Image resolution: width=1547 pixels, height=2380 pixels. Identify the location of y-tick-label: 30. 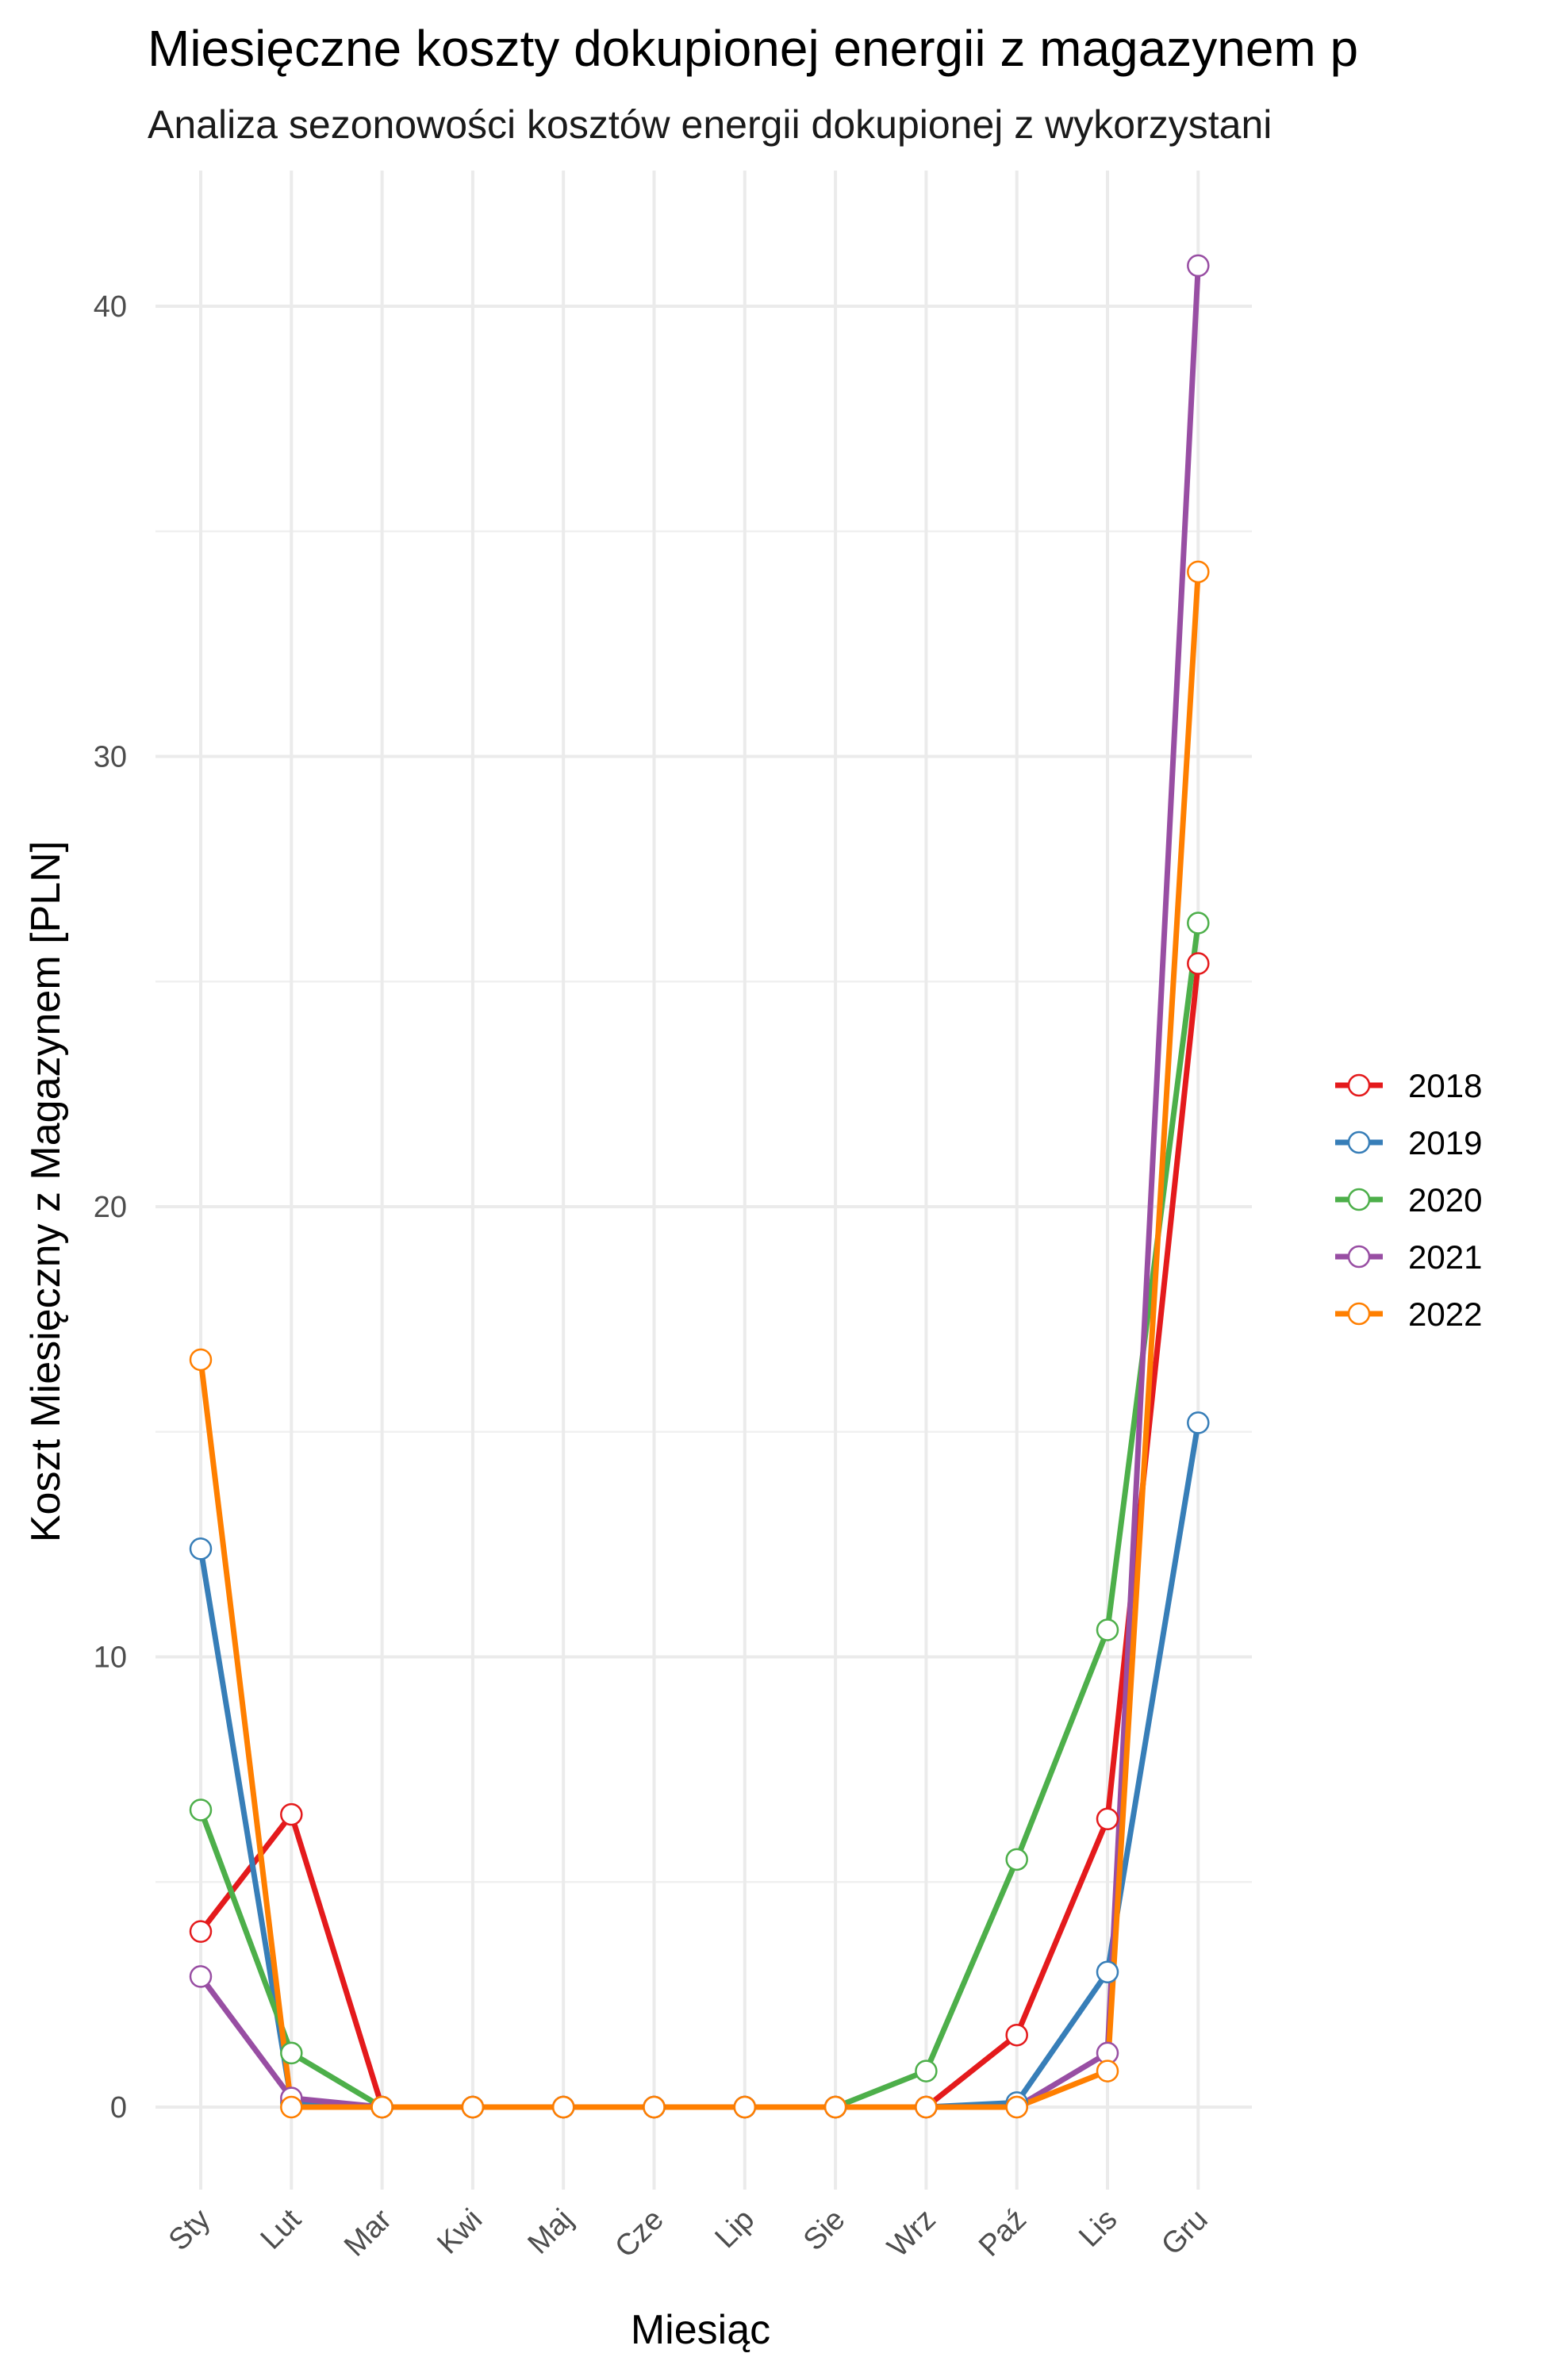
(110, 757).